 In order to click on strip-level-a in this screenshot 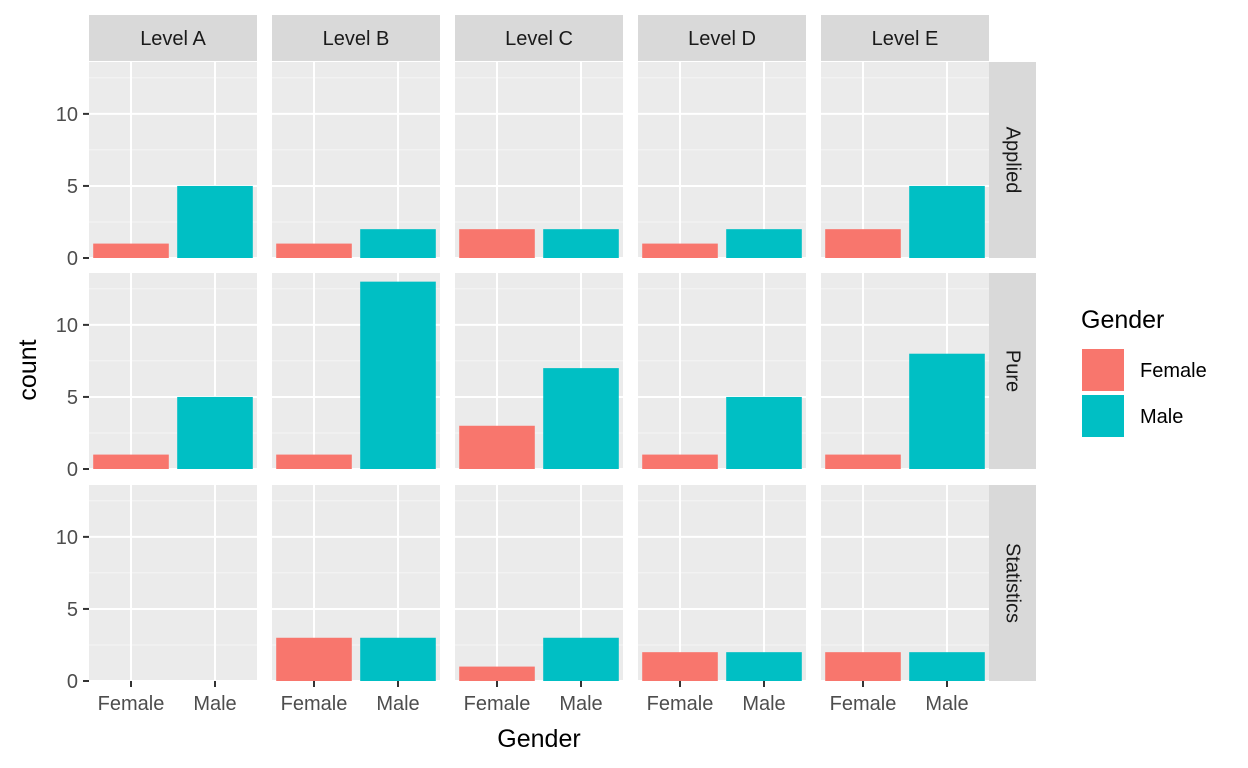, I will do `click(173, 38)`.